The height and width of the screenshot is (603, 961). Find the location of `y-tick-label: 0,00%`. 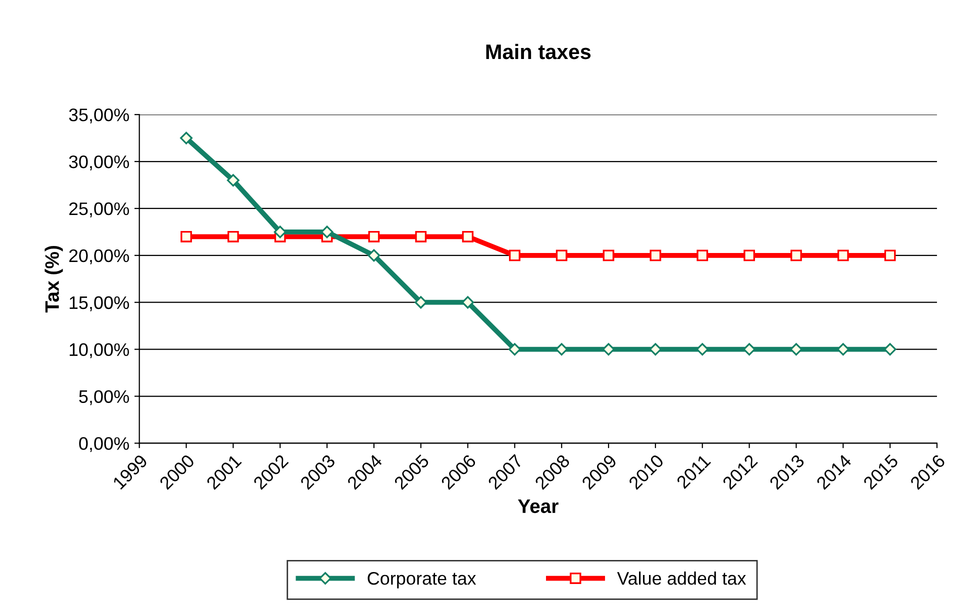

y-tick-label: 0,00% is located at coordinates (104, 444).